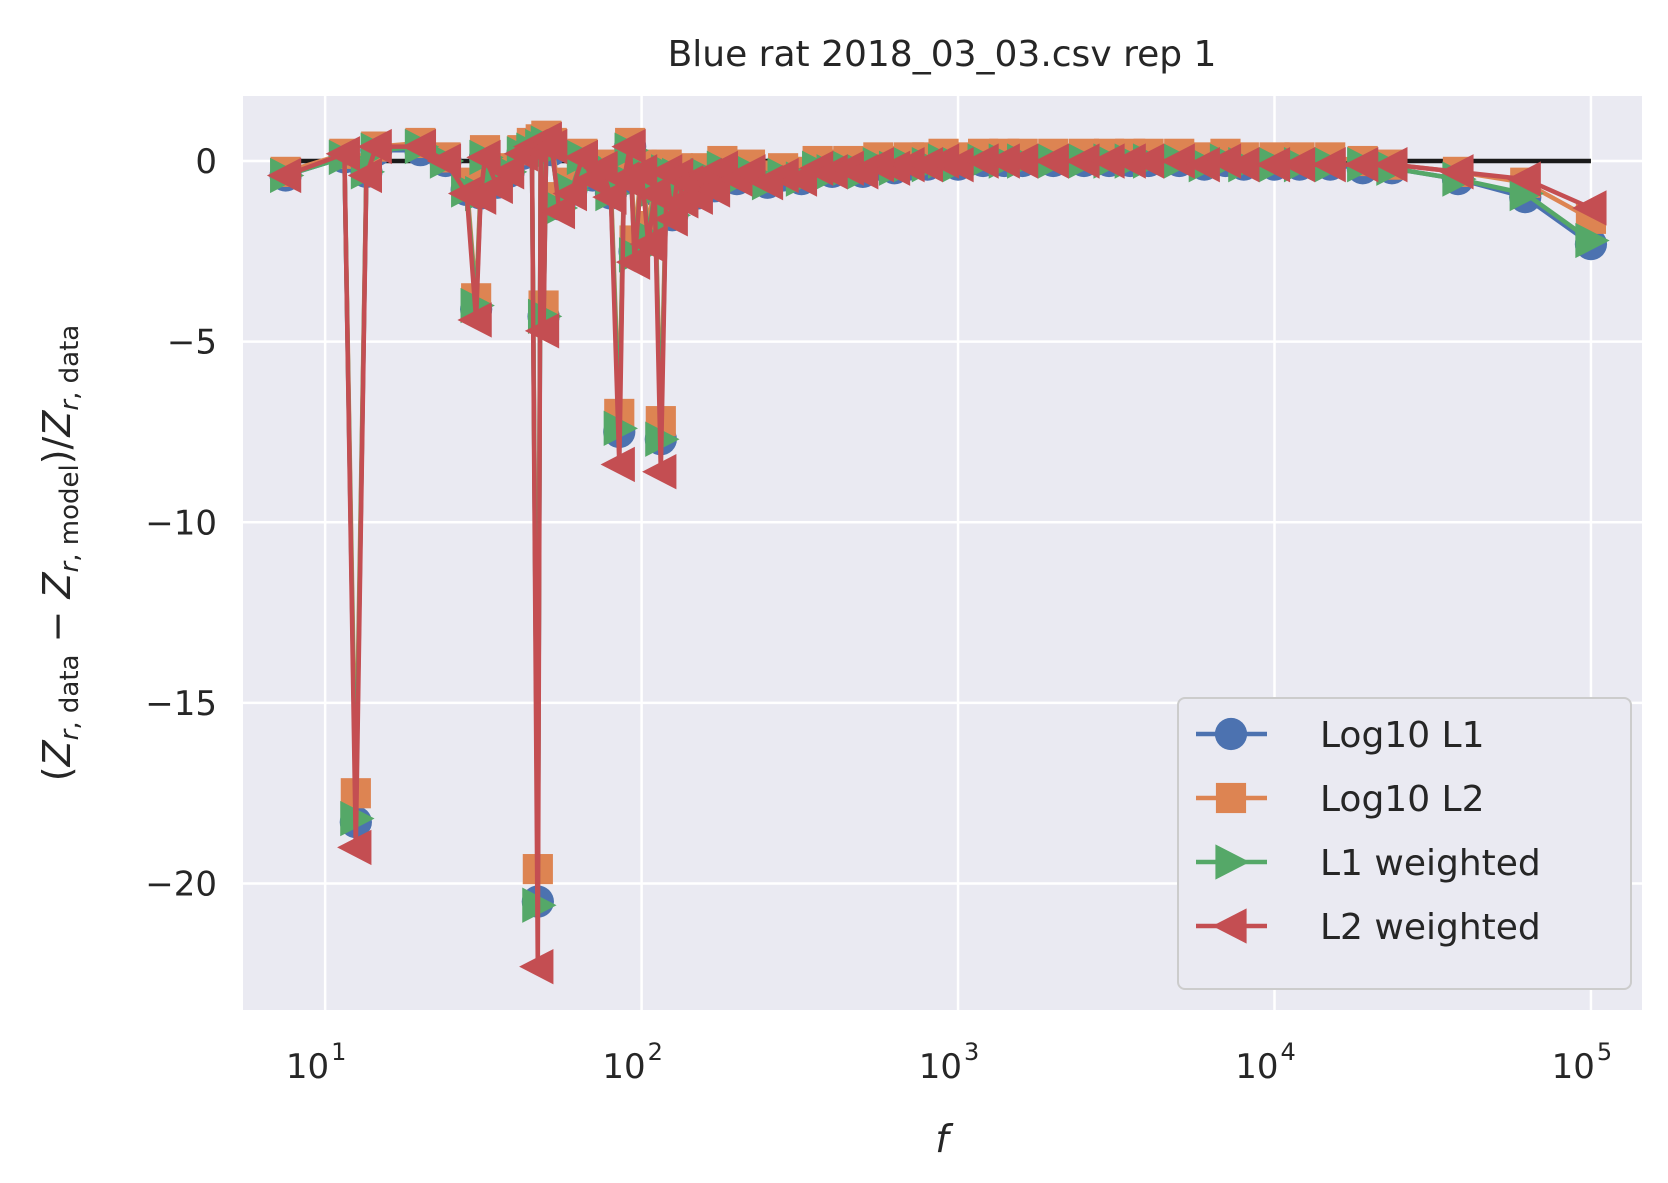  Describe the element at coordinates (1287, 1052) in the screenshot. I see `x-tick-exponent: 4` at that location.